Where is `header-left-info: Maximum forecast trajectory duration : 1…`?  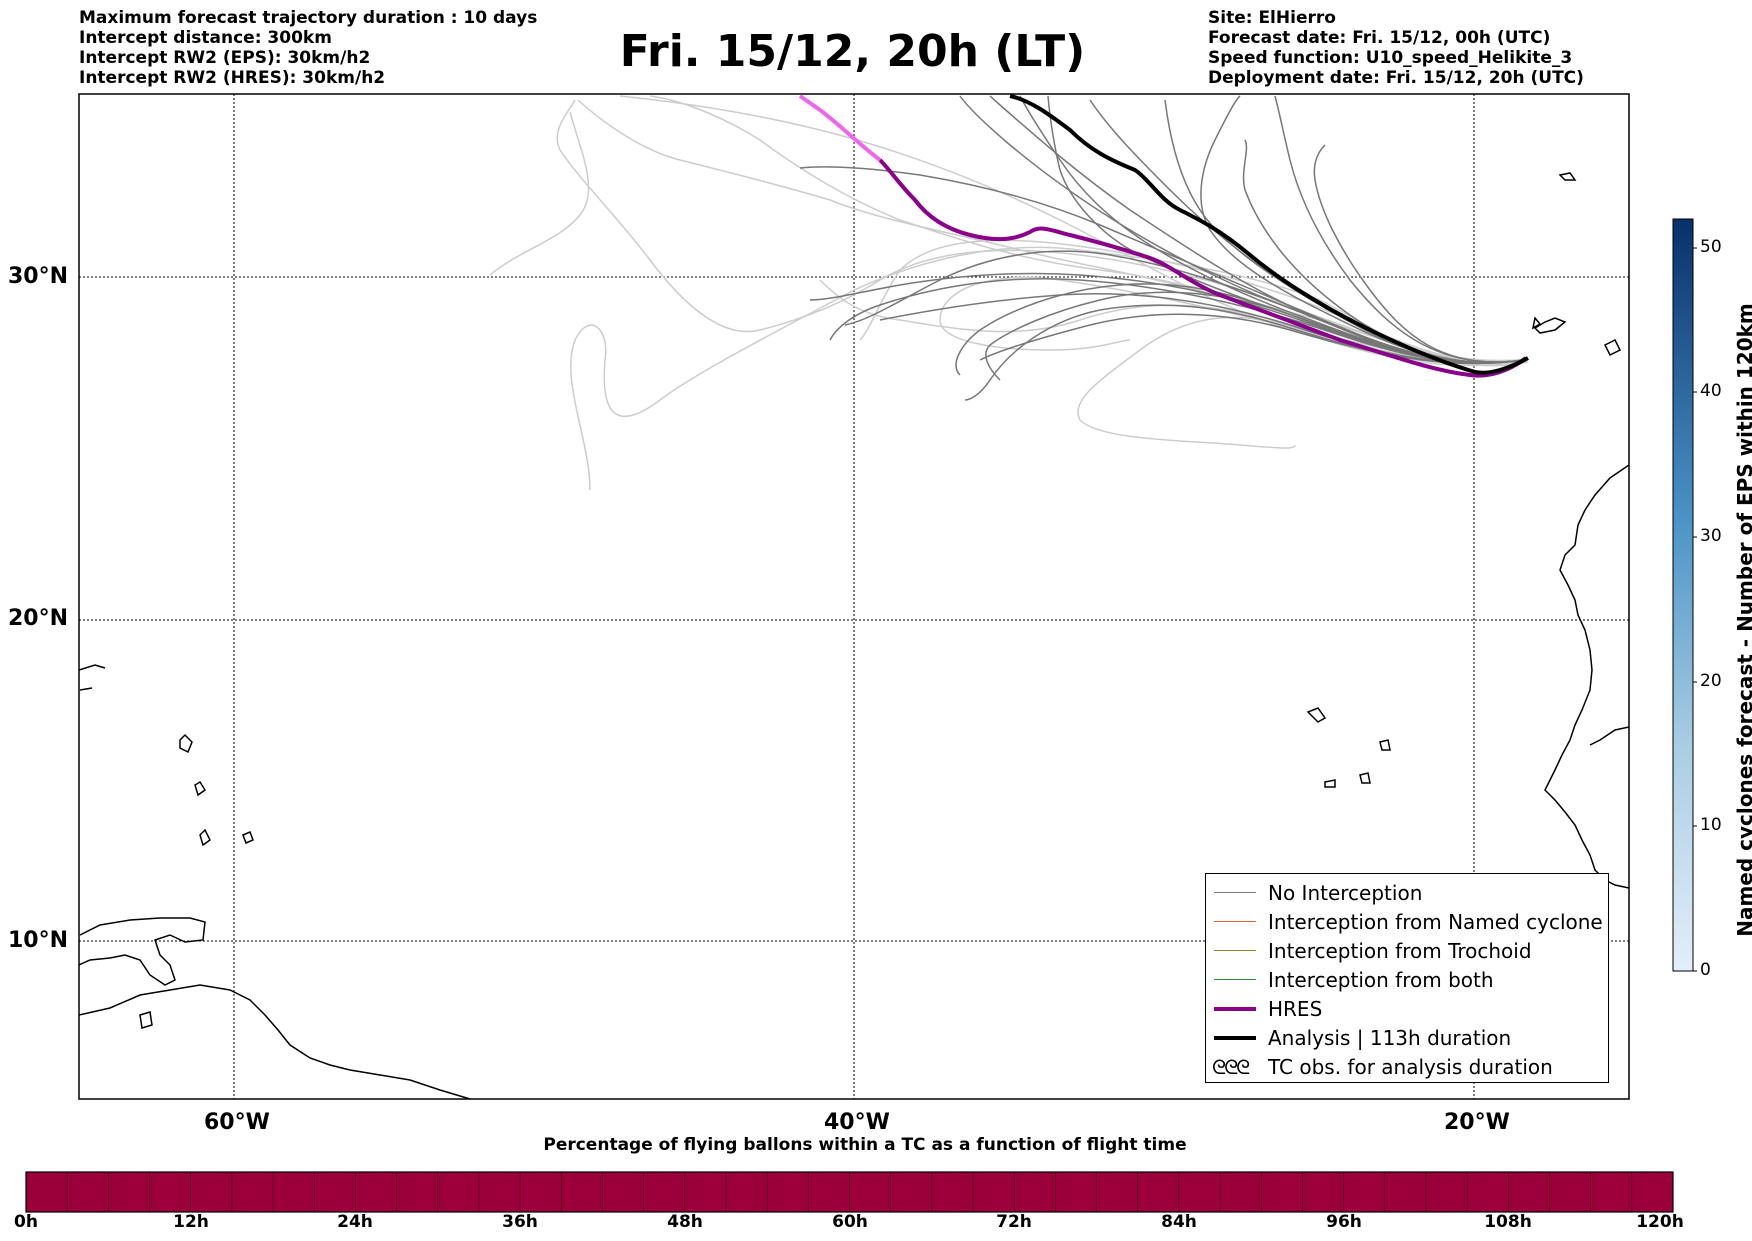 header-left-info: Maximum forecast trajectory duration : 1… is located at coordinates (308, 48).